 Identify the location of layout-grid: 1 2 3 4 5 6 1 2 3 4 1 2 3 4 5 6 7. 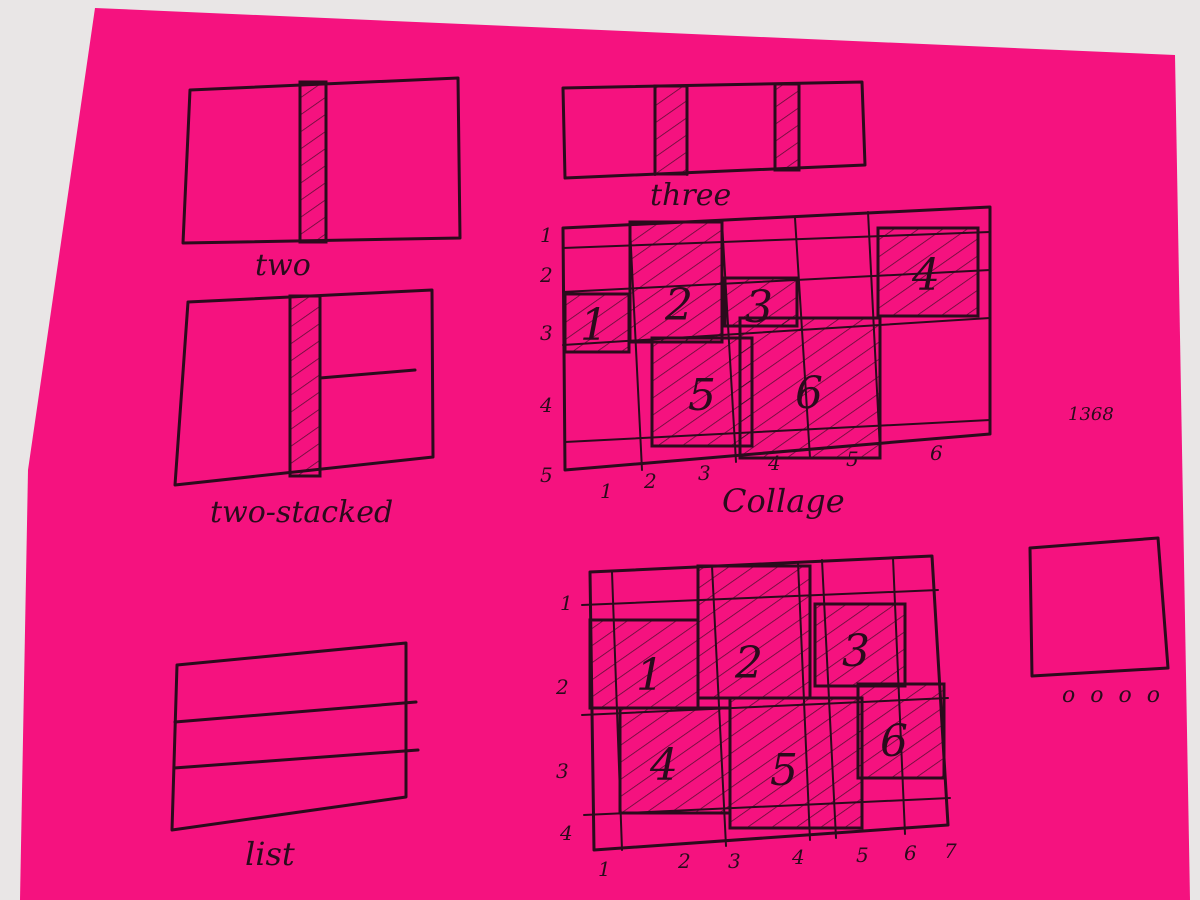
(756, 717).